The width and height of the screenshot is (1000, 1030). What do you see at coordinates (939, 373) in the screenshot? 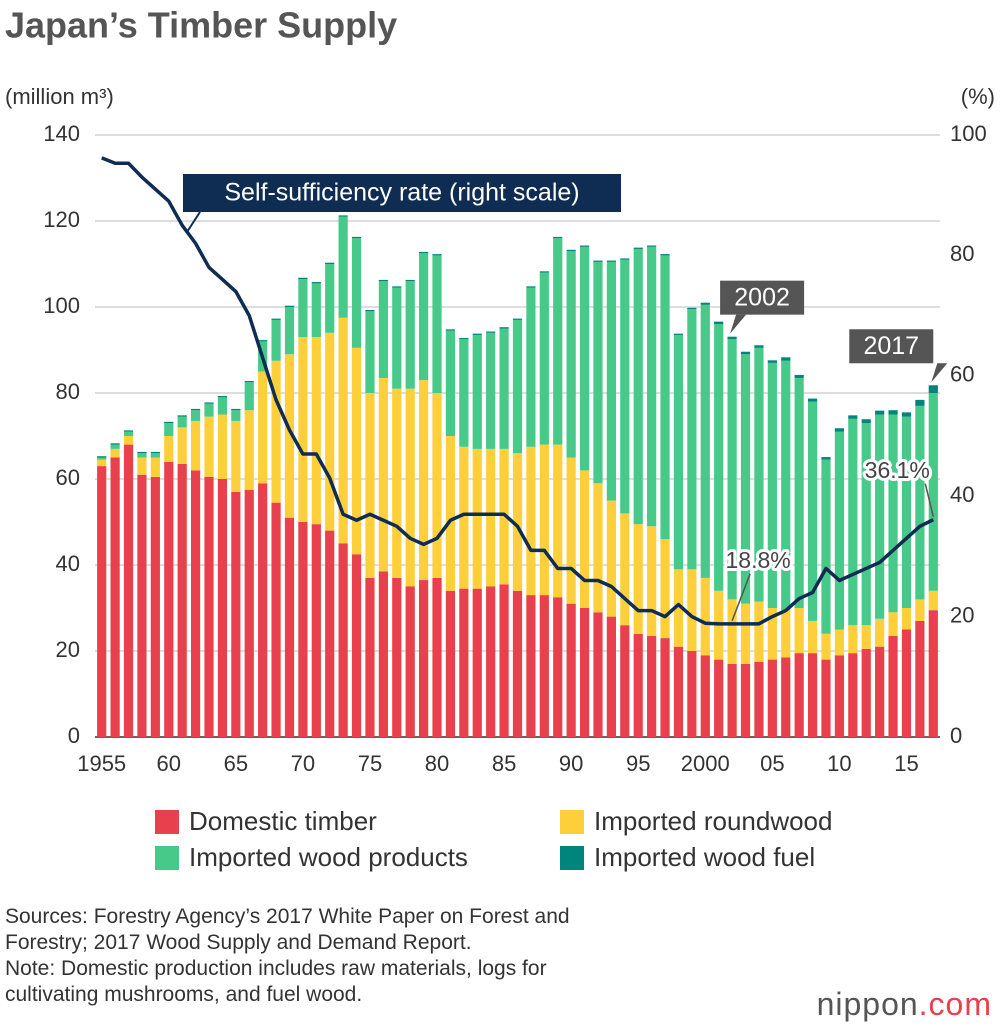
I see `annotation-pointer` at bounding box center [939, 373].